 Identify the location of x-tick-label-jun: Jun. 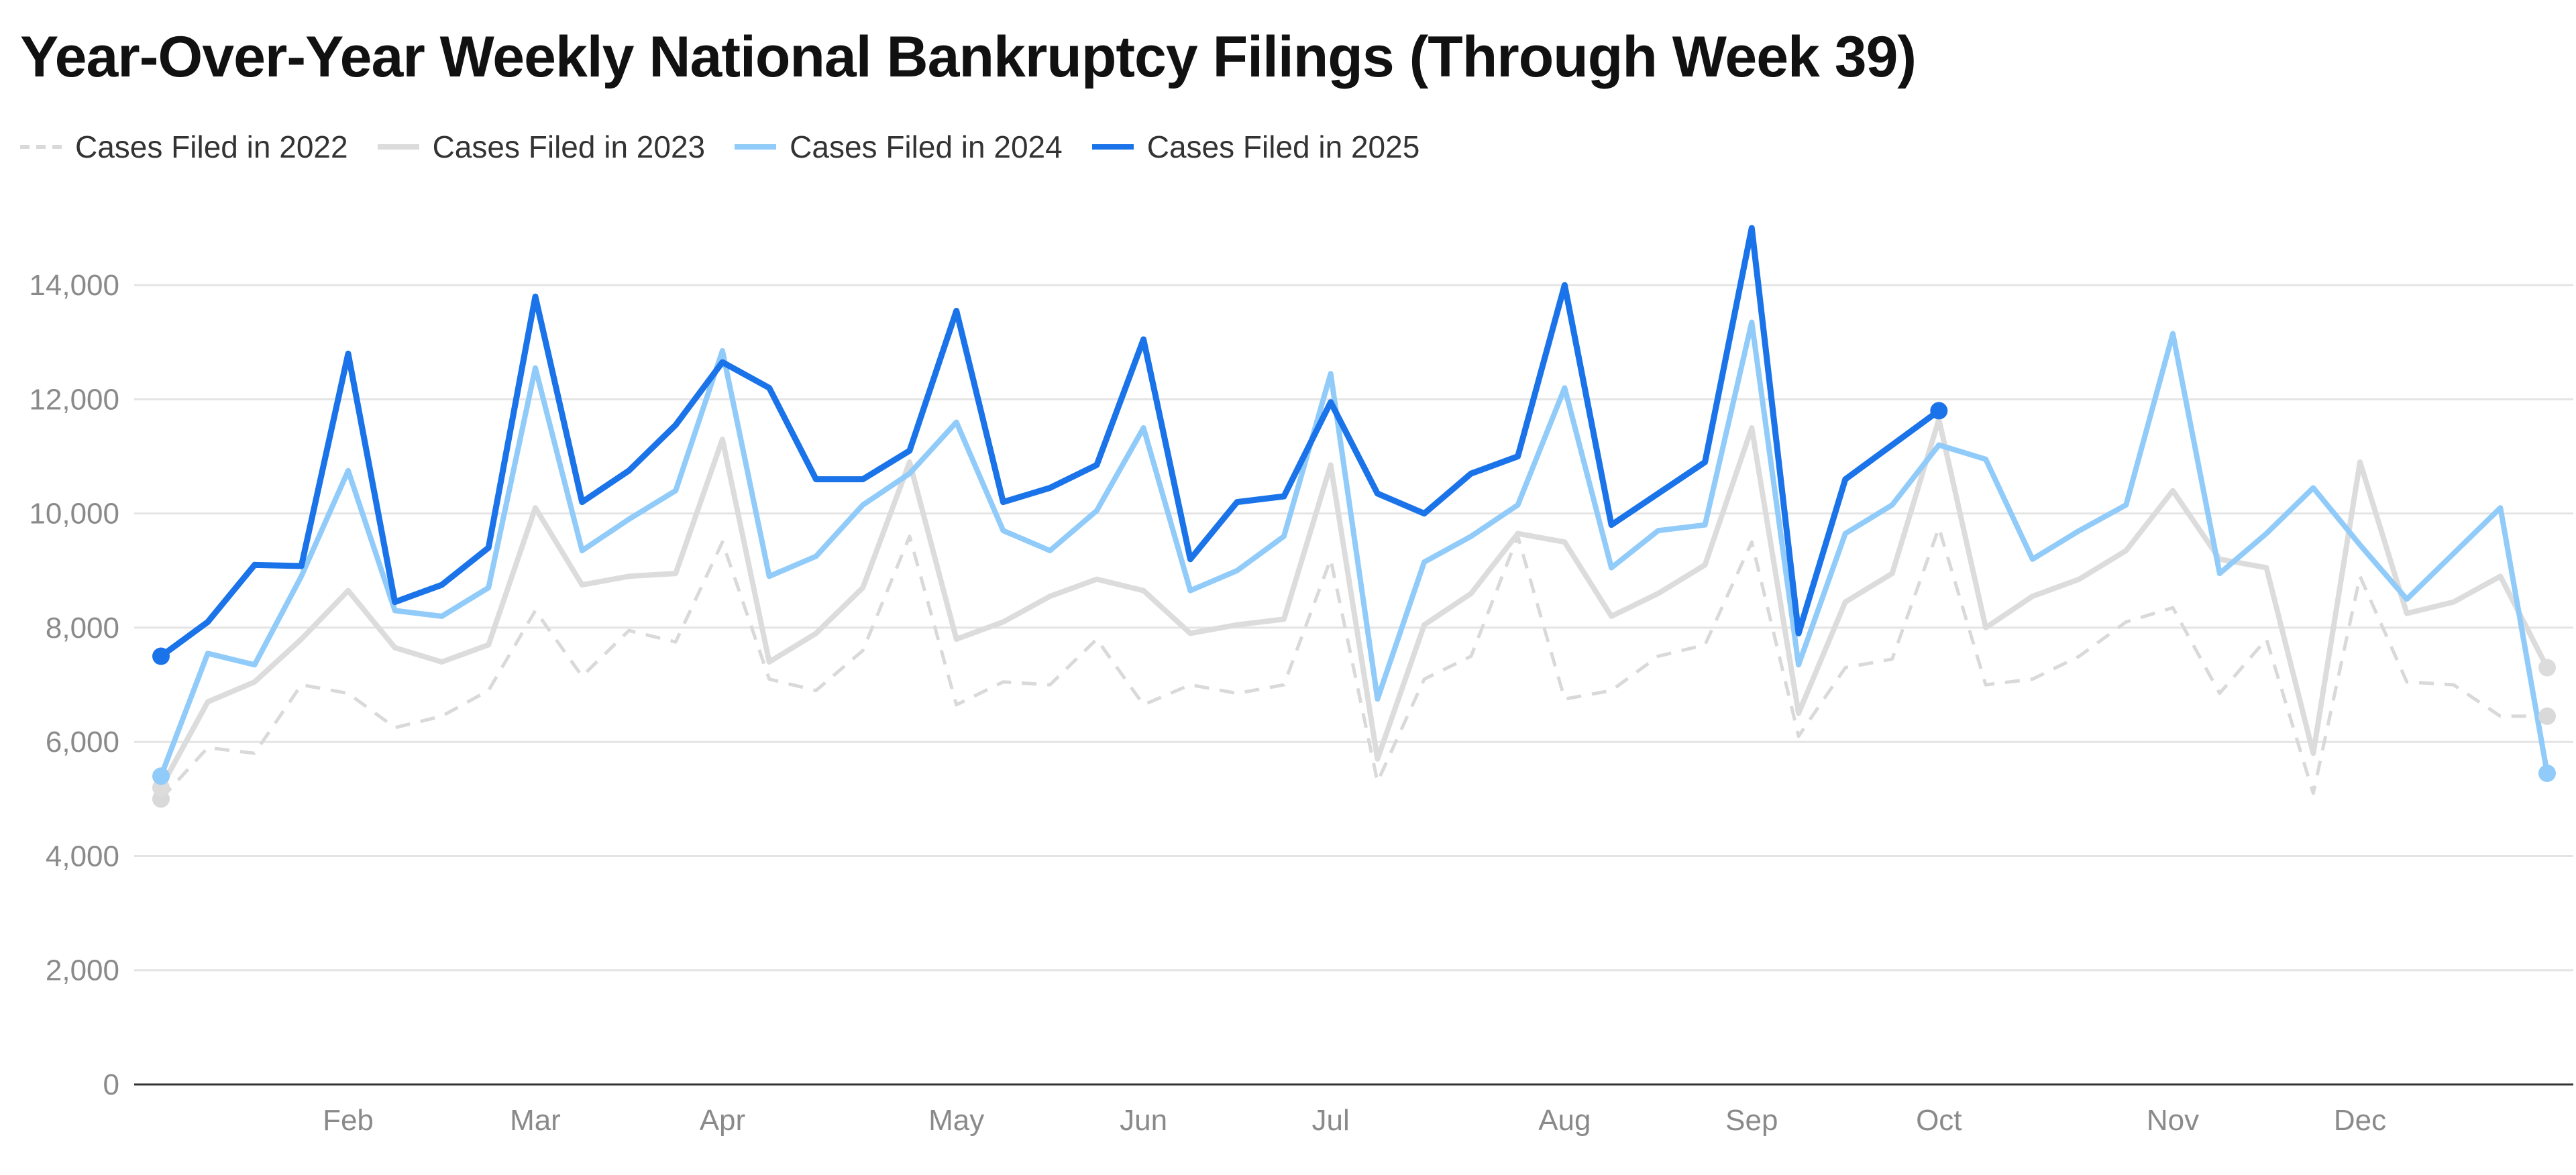
(1143, 1120).